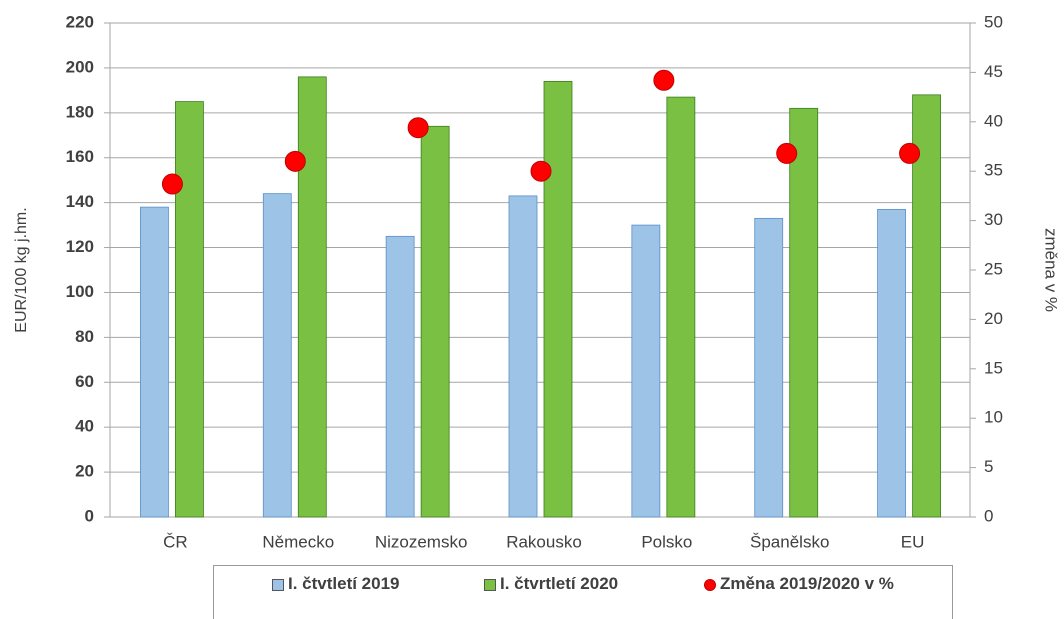  I want to click on y2-tick-label: 15, so click(993, 367).